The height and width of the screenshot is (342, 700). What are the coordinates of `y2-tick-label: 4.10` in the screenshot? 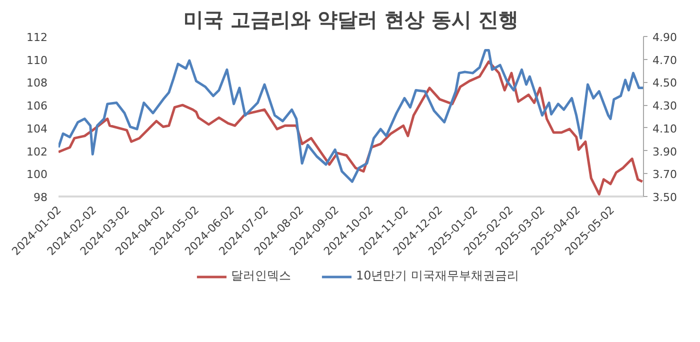 It's located at (664, 129).